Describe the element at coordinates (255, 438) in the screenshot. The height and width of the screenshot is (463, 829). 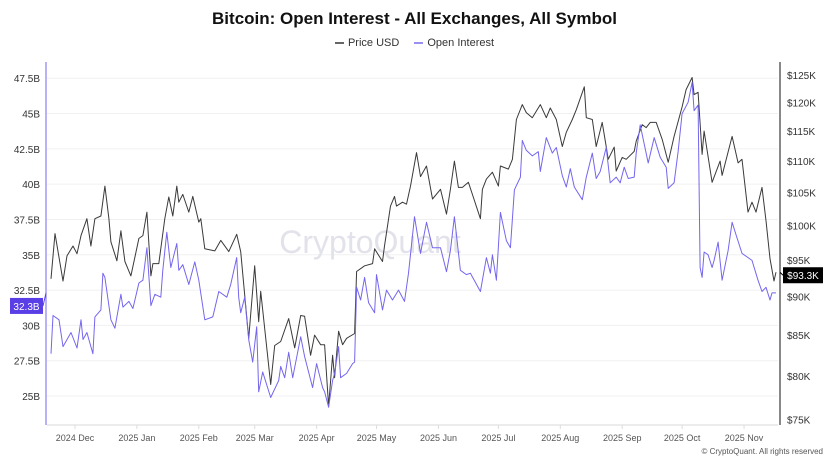
I see `x-tick-label: 2025 Mar` at that location.